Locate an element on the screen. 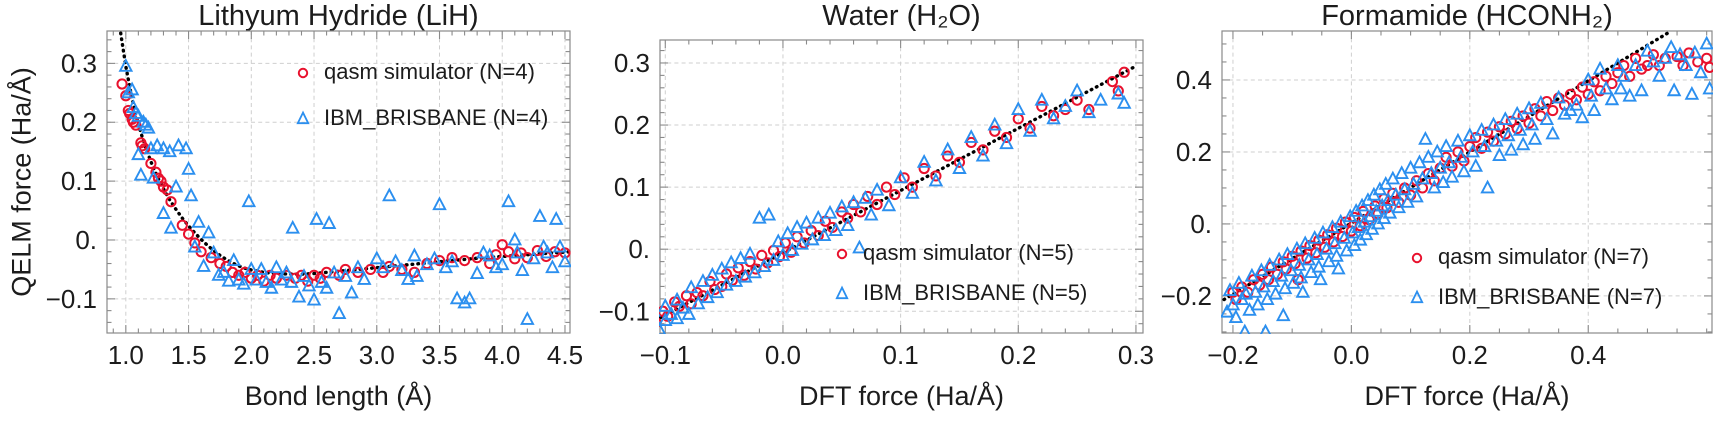 The height and width of the screenshot is (429, 1725). y-axis-label: QELM force (Ha/Å) is located at coordinates (21, 182).